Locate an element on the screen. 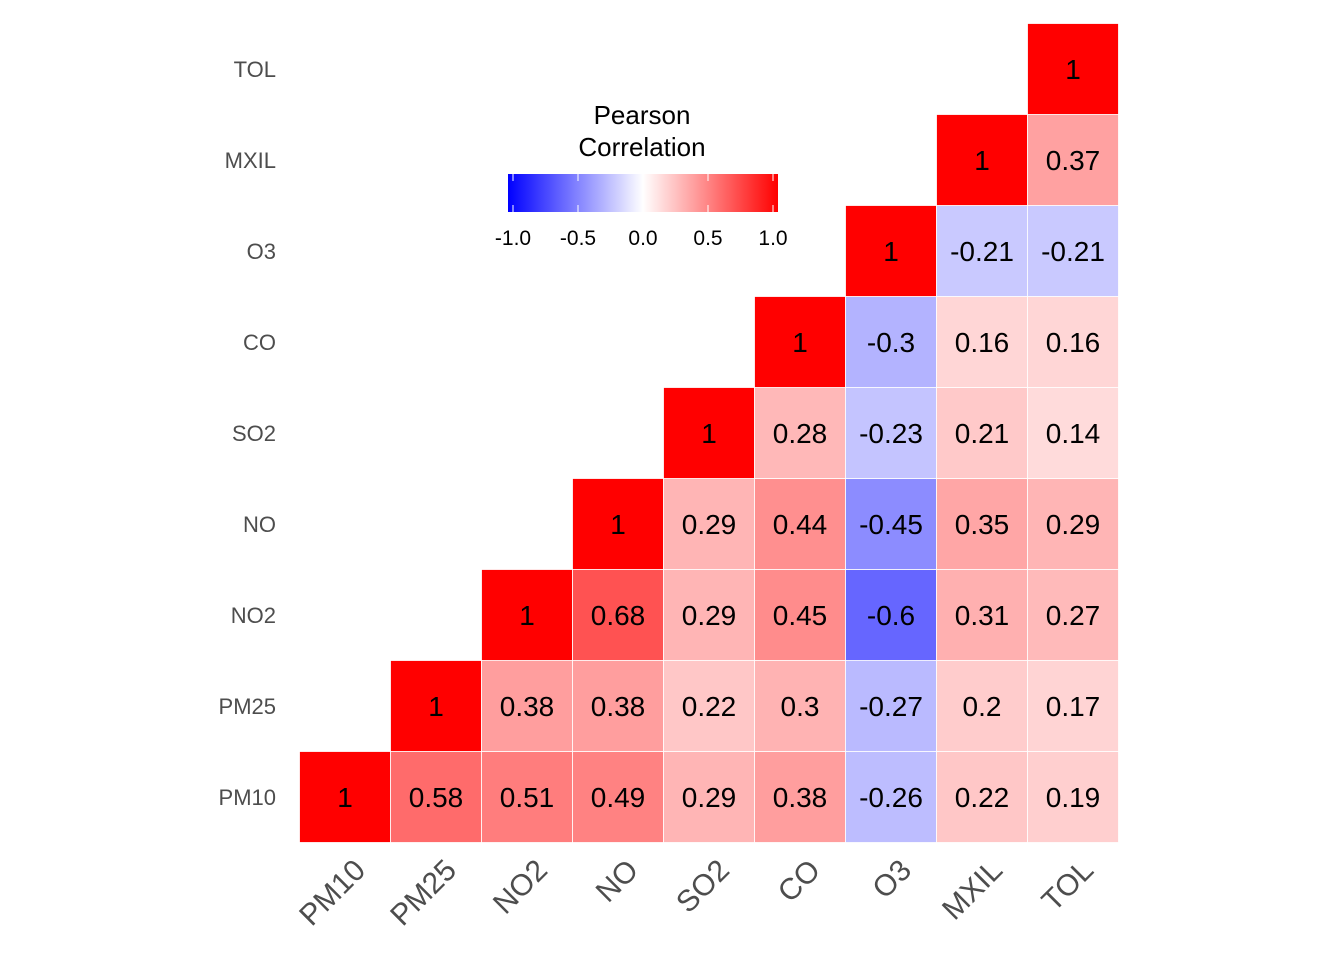  y-axis-label-co: CO is located at coordinates (259, 342).